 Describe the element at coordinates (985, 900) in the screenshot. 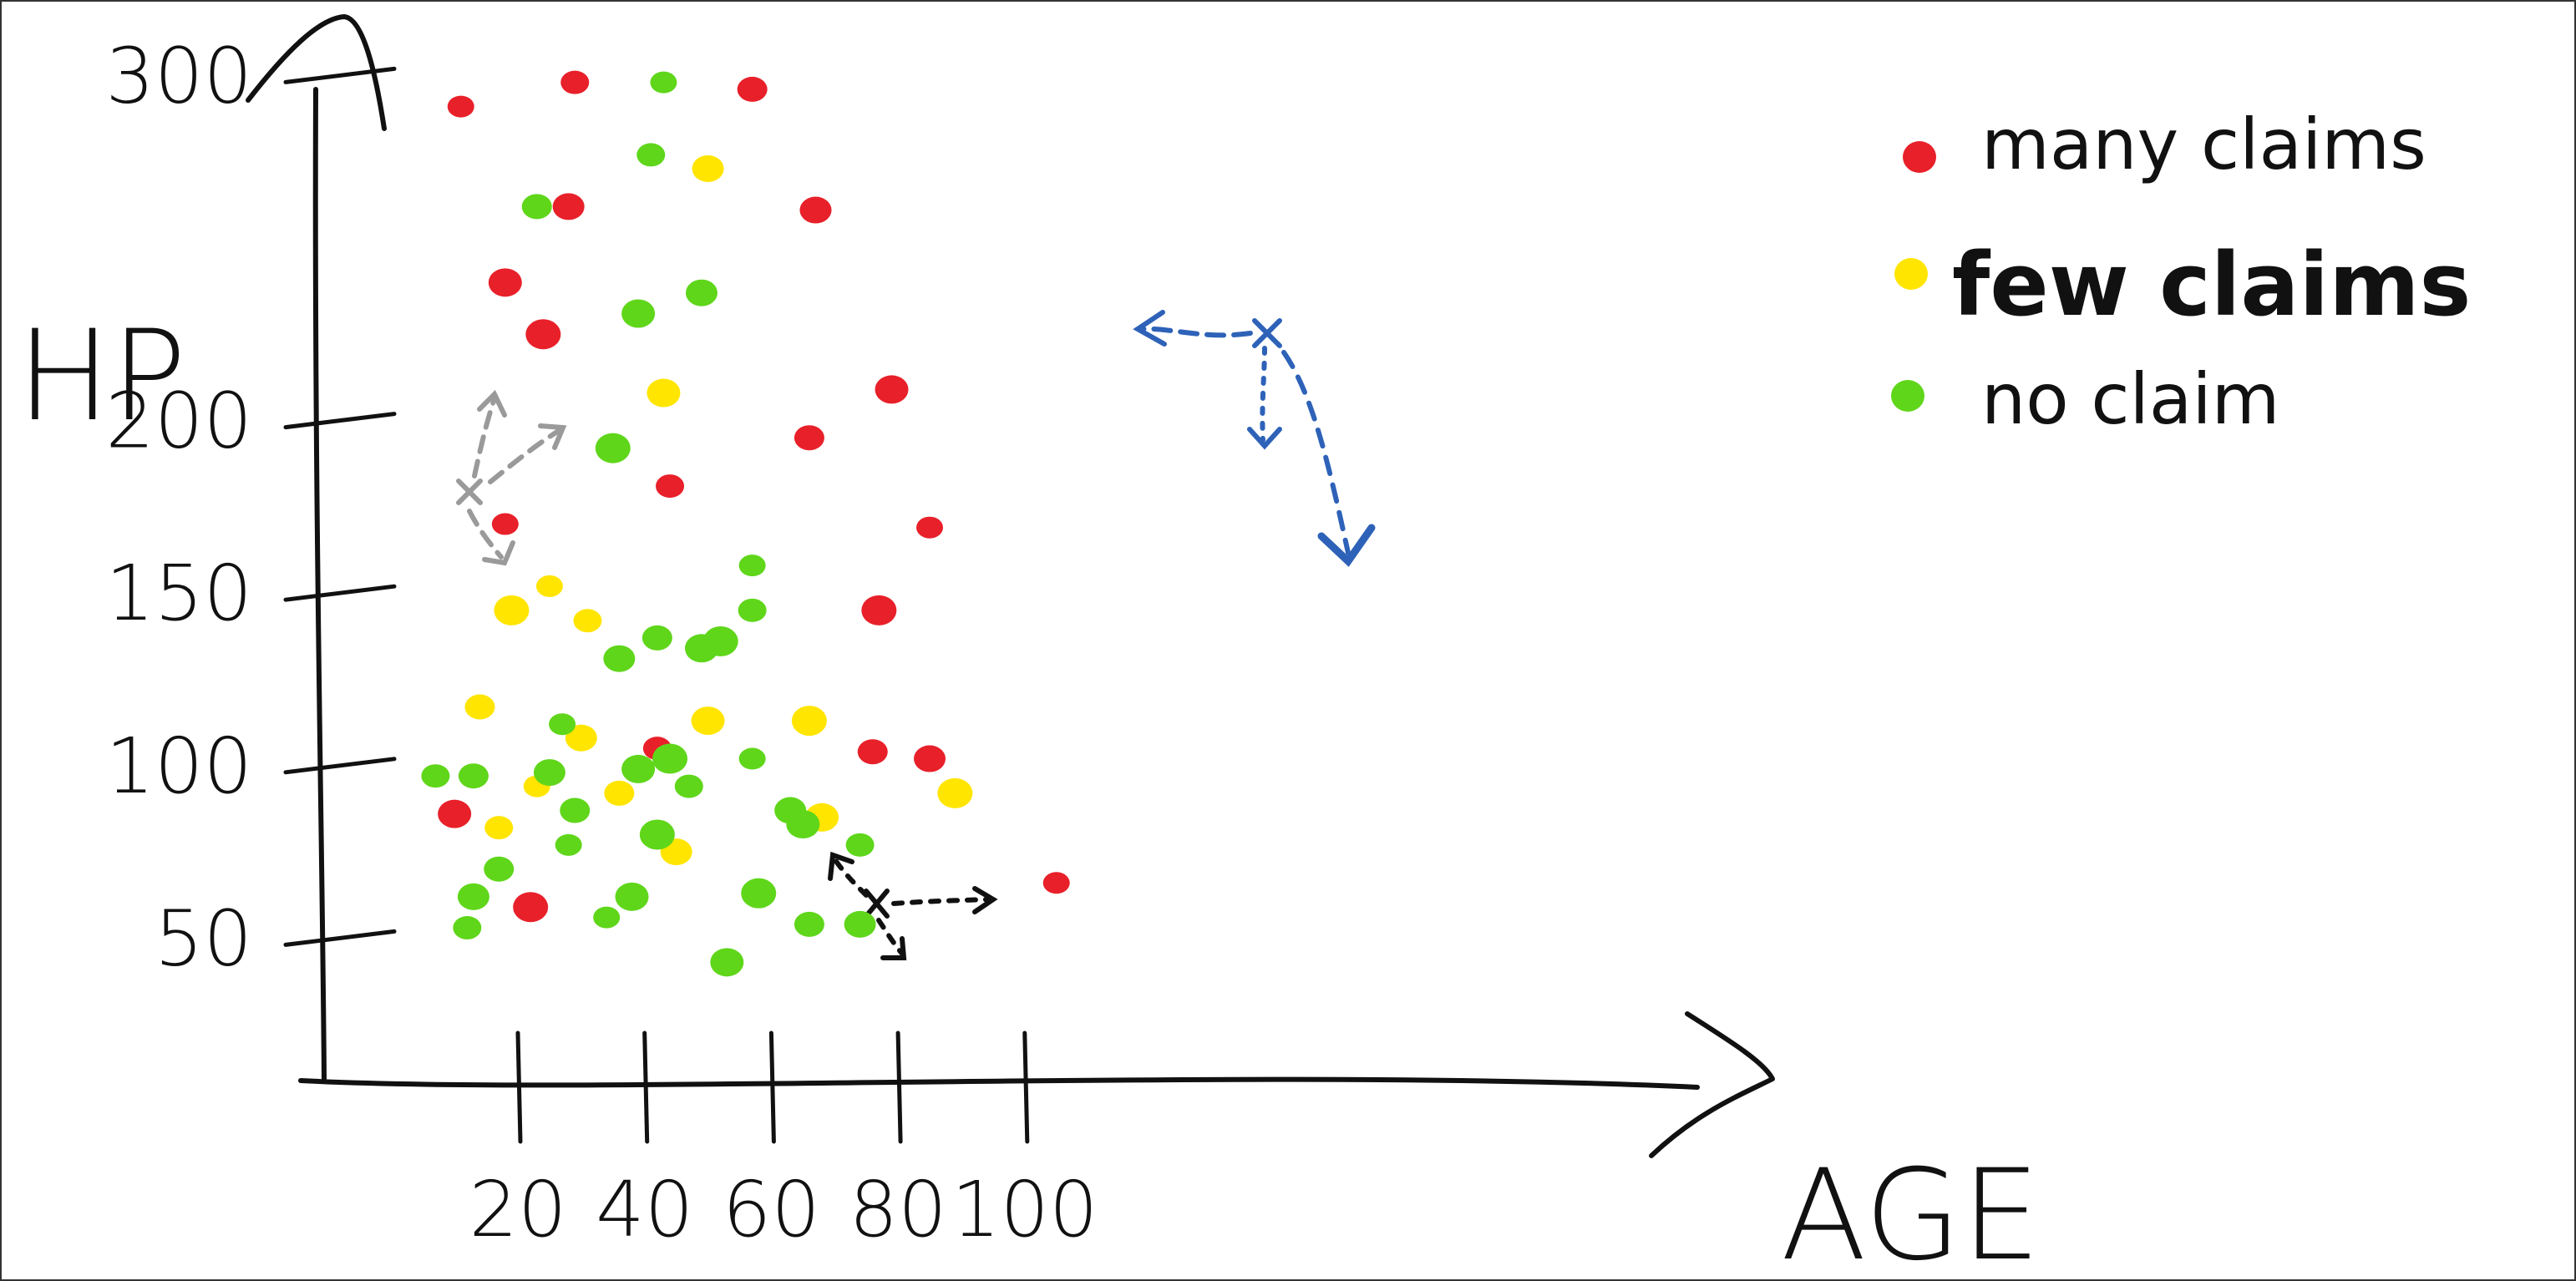

I see `black-arrow-right-head` at that location.